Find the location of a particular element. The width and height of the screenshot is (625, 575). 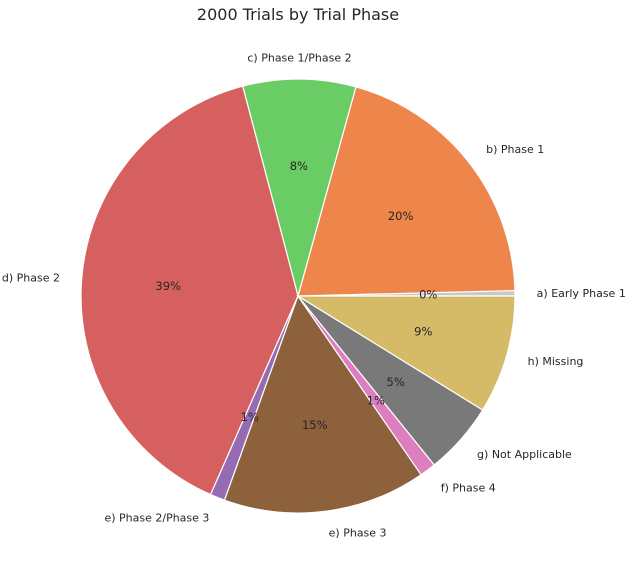

pie-pct-label-0: 0% is located at coordinates (428, 294).